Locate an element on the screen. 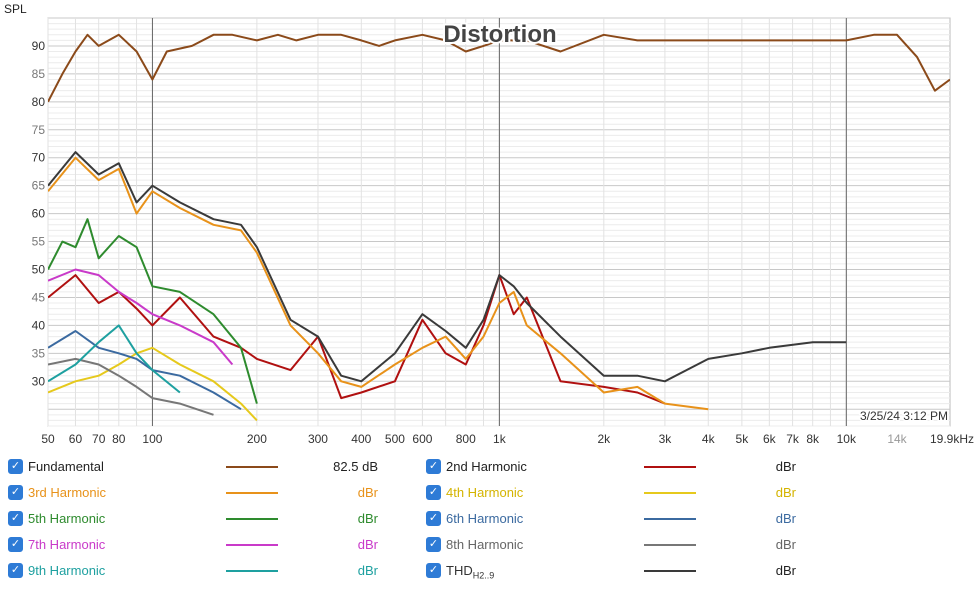 This screenshot has width=976, height=589. legend-label: 3rd Harmonic is located at coordinates (67, 492).